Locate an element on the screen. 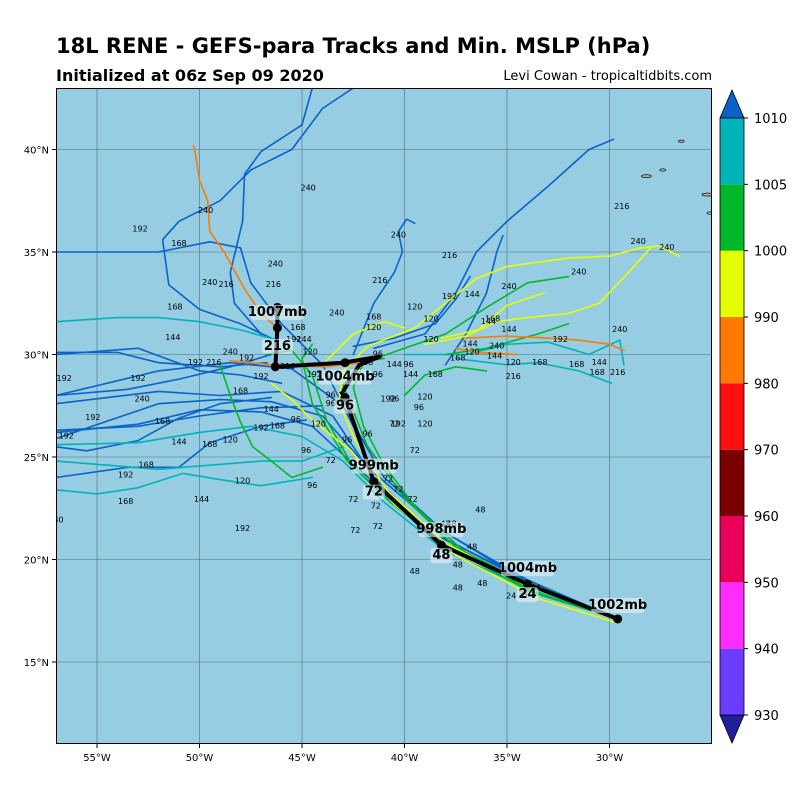 This screenshot has height=800, width=800. lat-tick-label: 30°N is located at coordinates (36, 356).